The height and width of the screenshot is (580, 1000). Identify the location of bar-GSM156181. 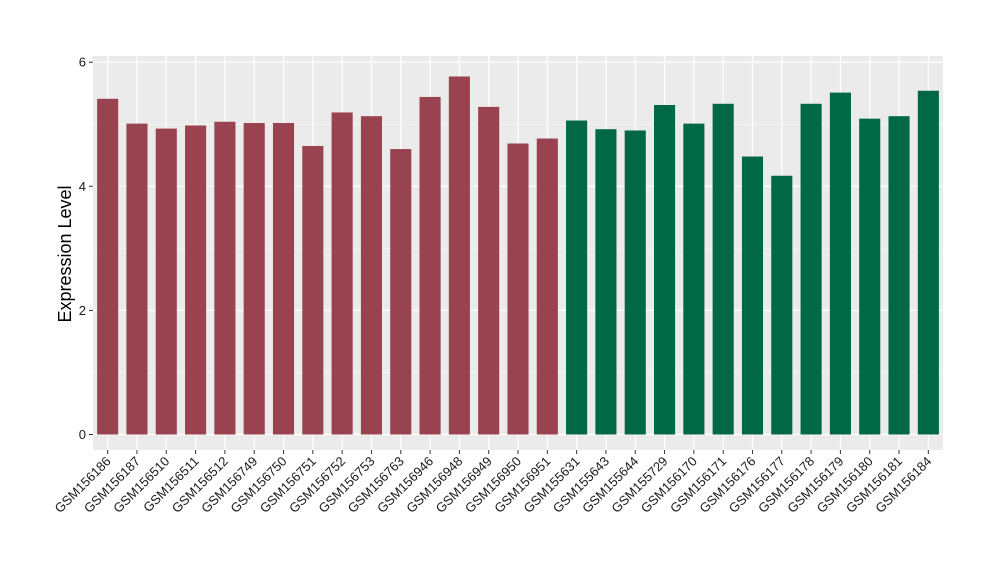
(899, 275).